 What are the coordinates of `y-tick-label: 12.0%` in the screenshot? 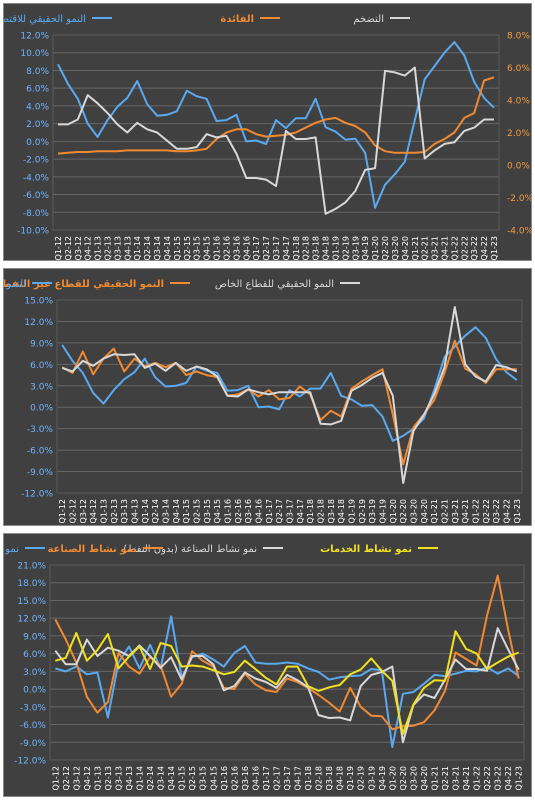 It's located at (38, 323).